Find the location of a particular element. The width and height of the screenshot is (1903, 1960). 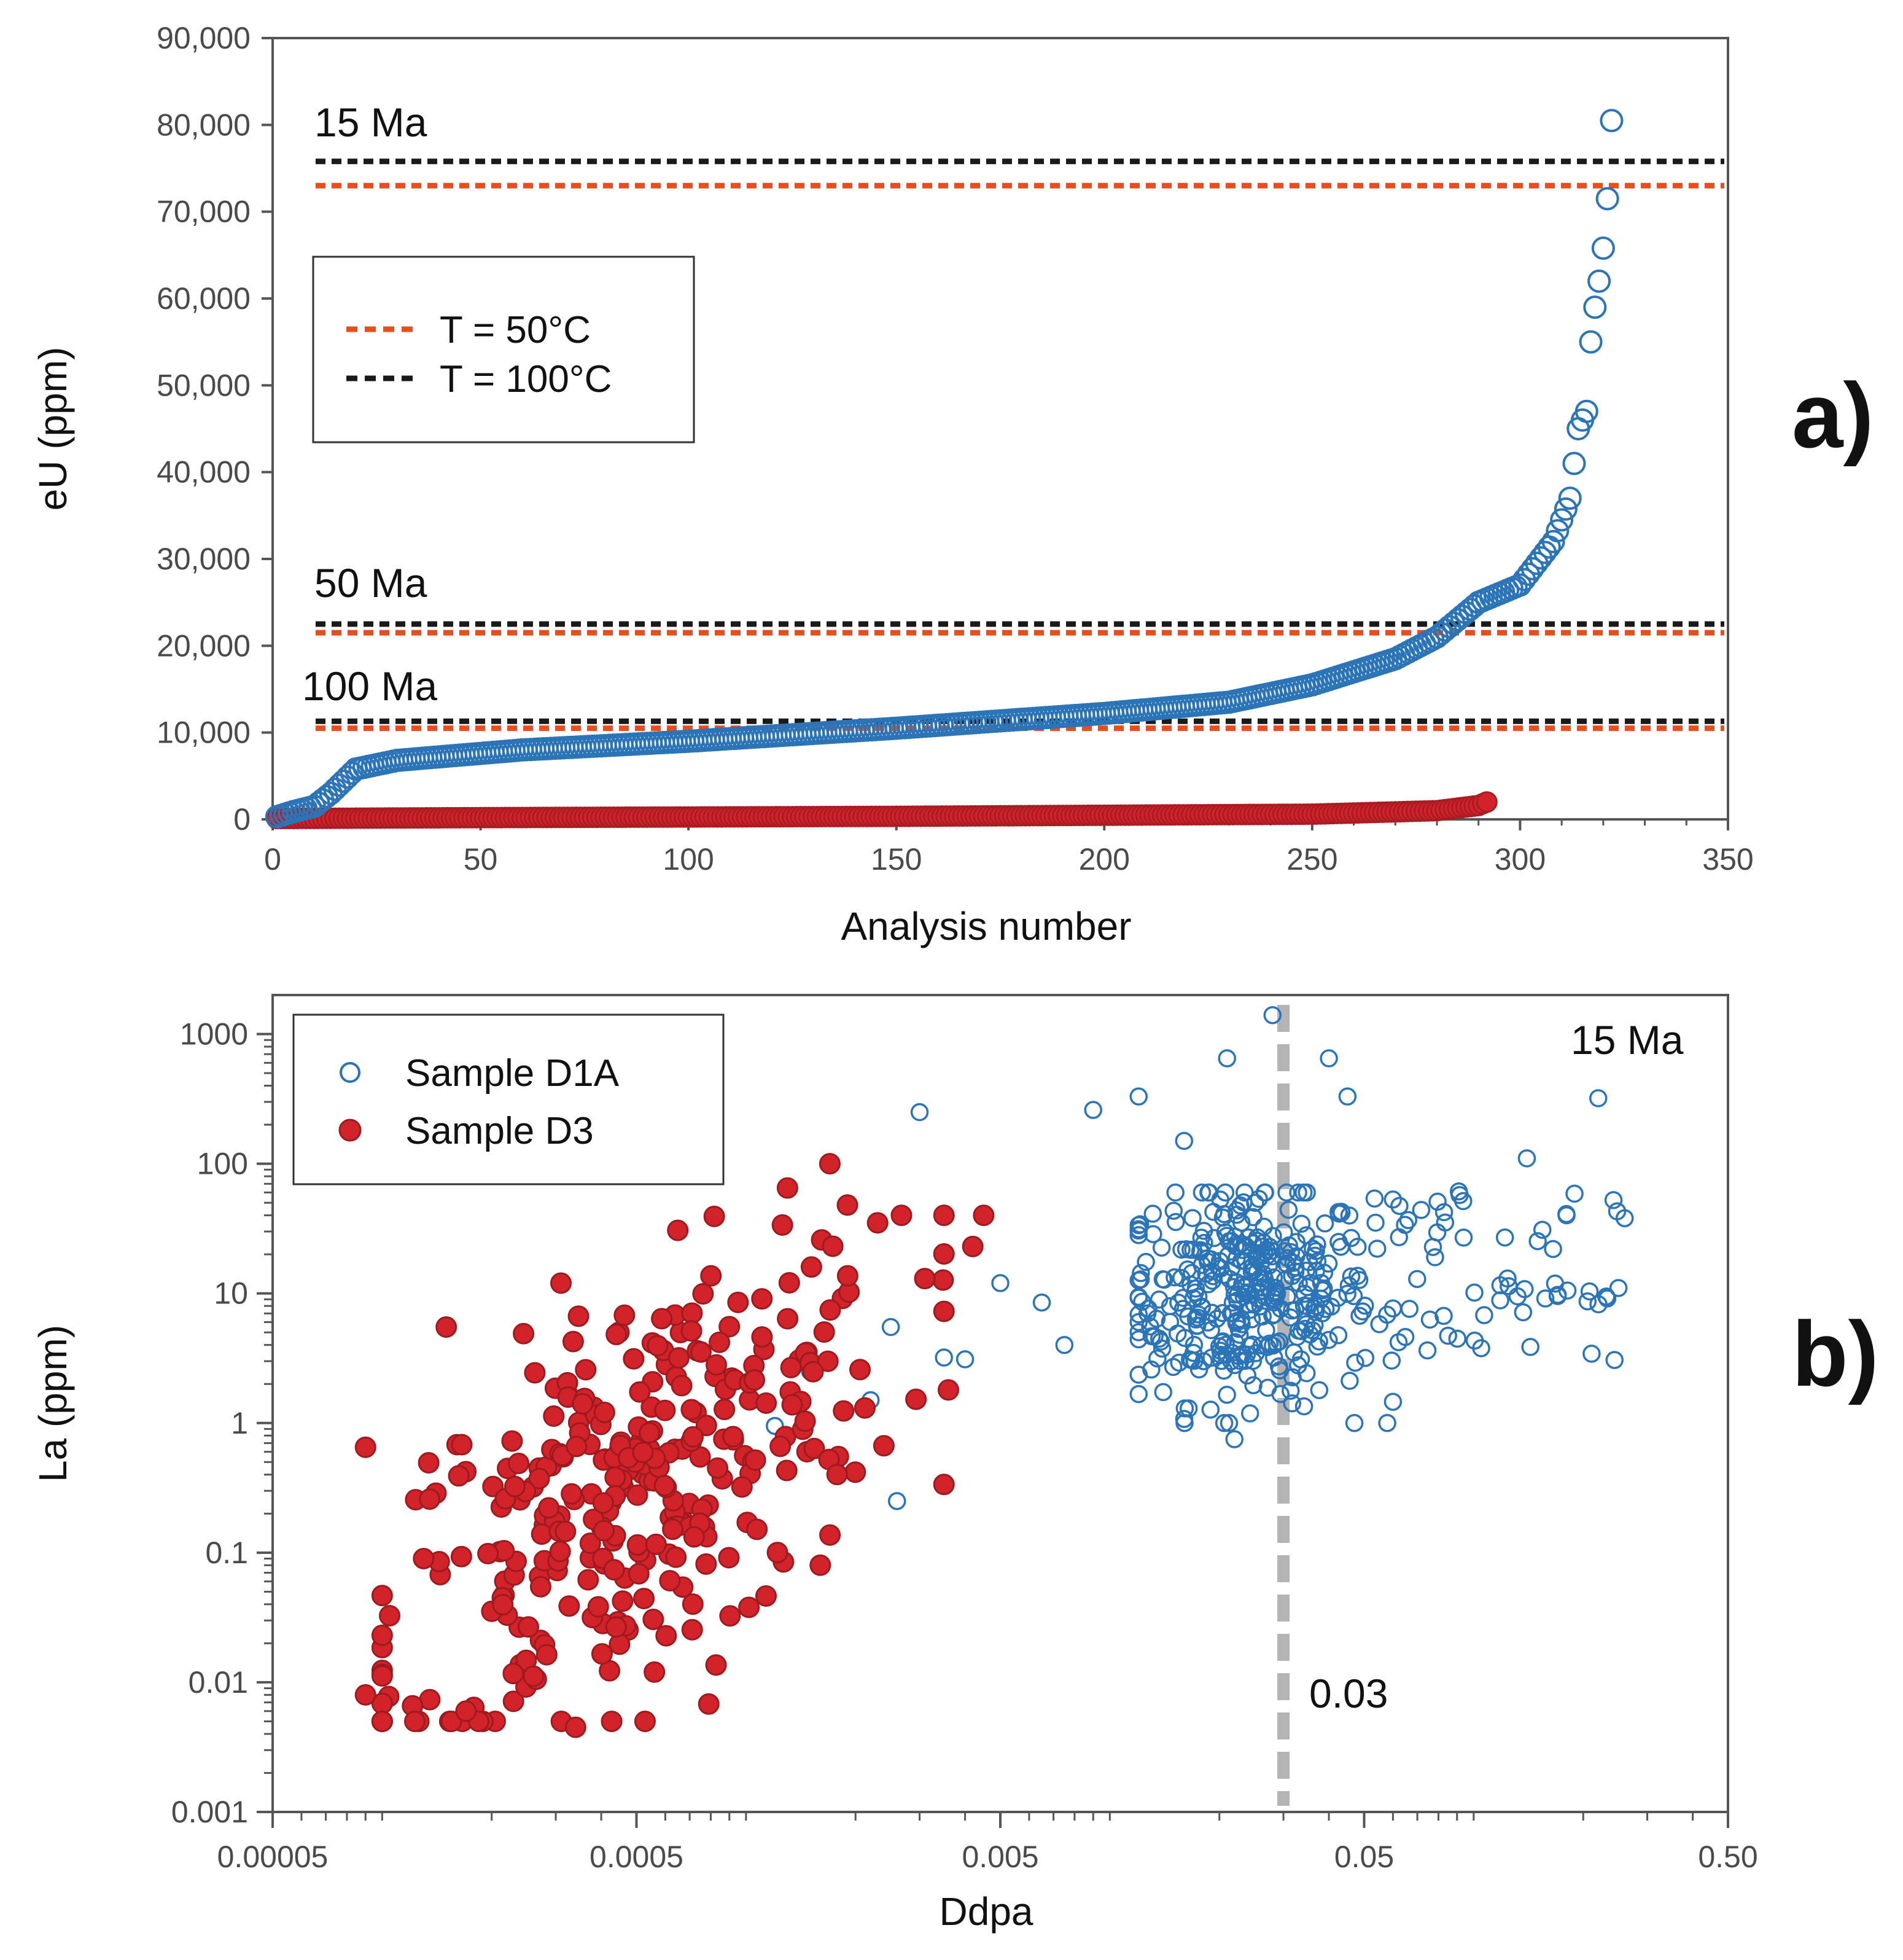

legend-label-t100: T = 100°C is located at coordinates (526, 379).